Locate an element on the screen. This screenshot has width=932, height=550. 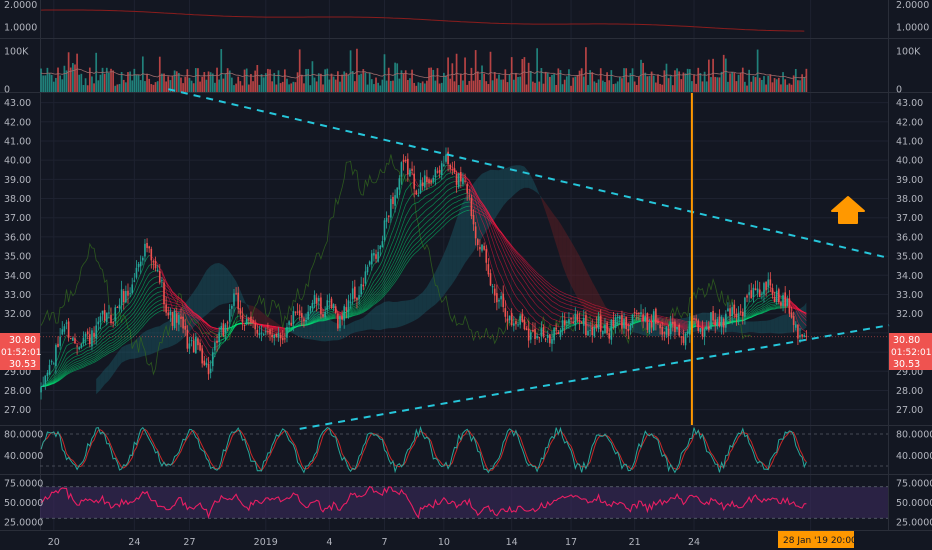
price-tick-left: 38.00 is located at coordinates (17, 199).